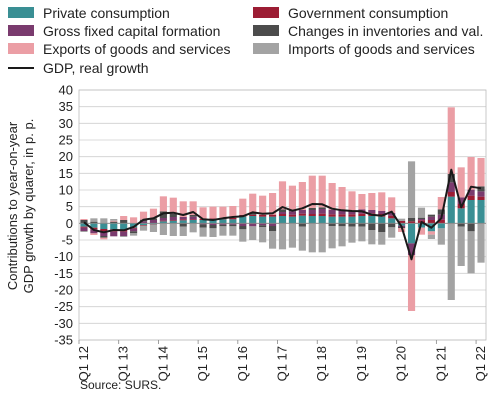 Image resolution: width=490 pixels, height=401 pixels. Describe the element at coordinates (63, 290) in the screenshot. I see `y-tick-label: -20` at that location.